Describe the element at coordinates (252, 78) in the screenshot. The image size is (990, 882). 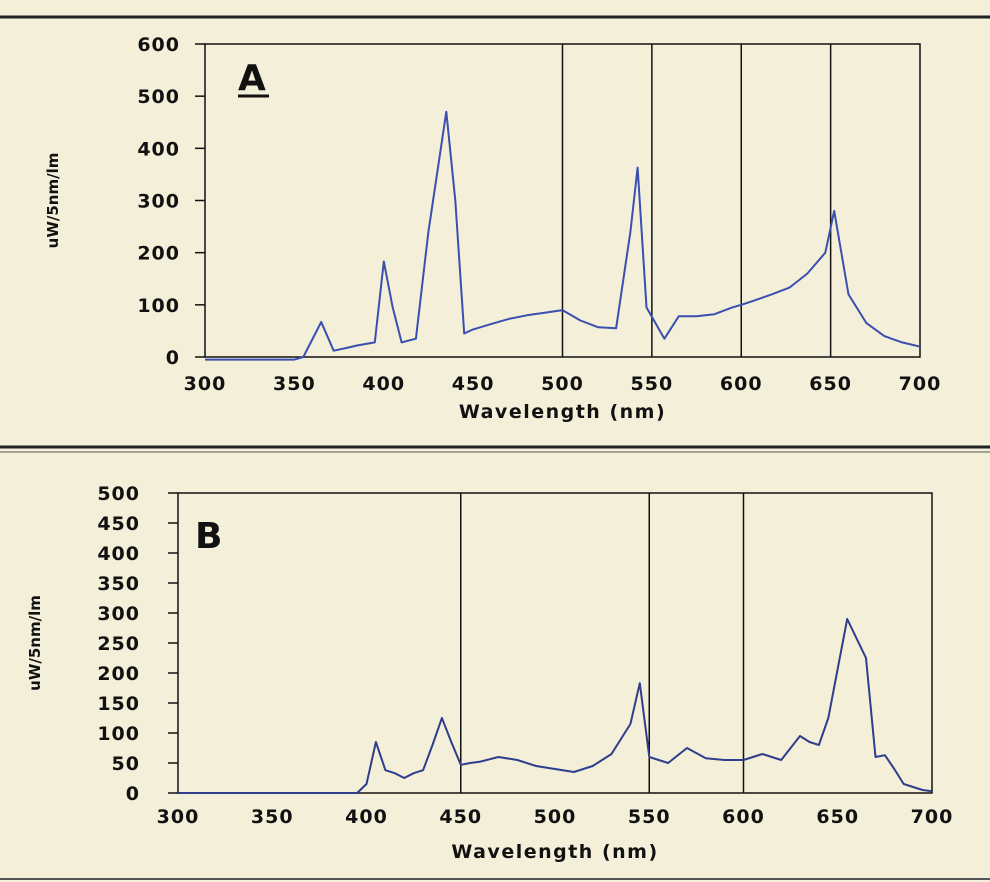
I see `panel-label: A` at that location.